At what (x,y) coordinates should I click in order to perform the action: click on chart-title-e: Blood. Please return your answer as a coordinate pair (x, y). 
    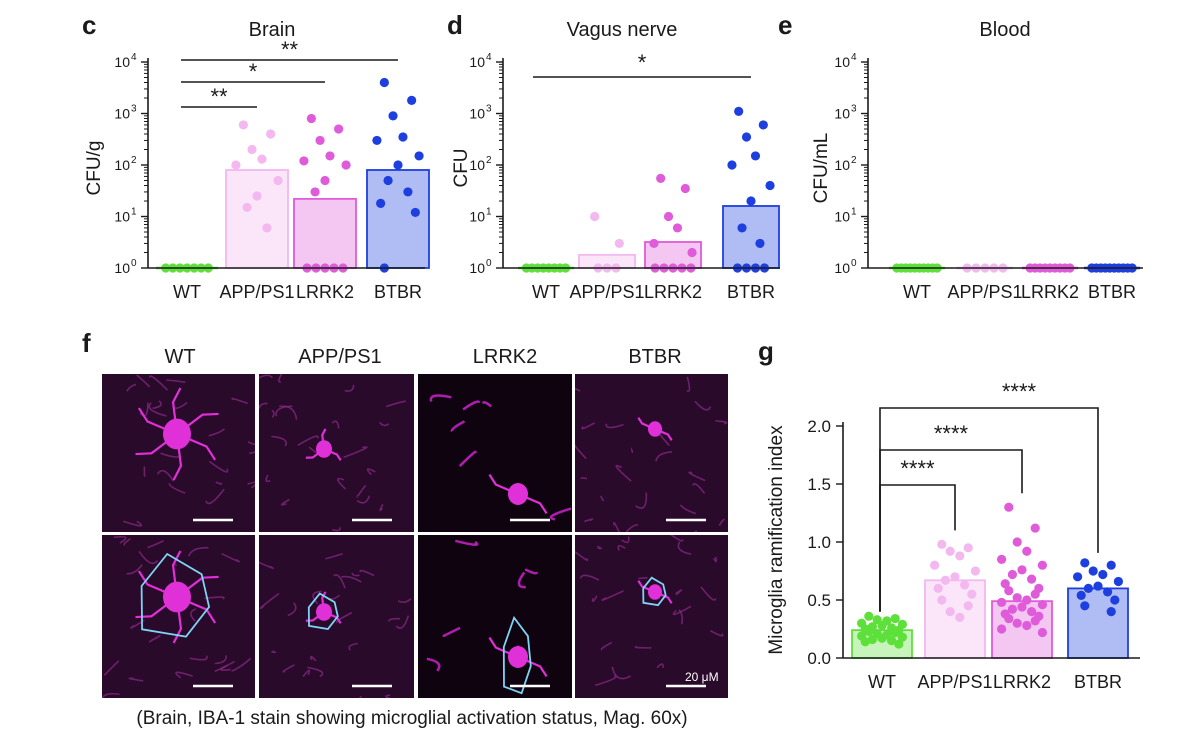
    Looking at the image, I should click on (1004, 30).